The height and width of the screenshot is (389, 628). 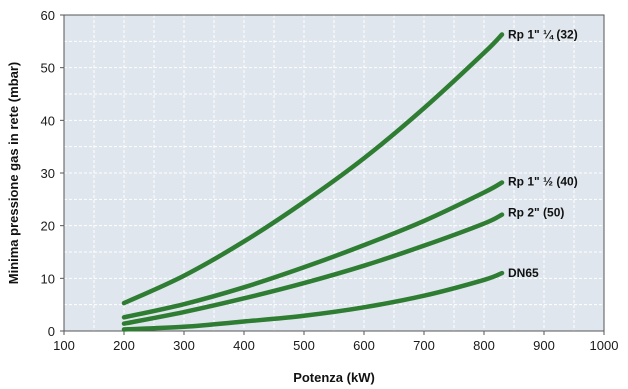 What do you see at coordinates (244, 345) in the screenshot?
I see `x-tick-label: 400` at bounding box center [244, 345].